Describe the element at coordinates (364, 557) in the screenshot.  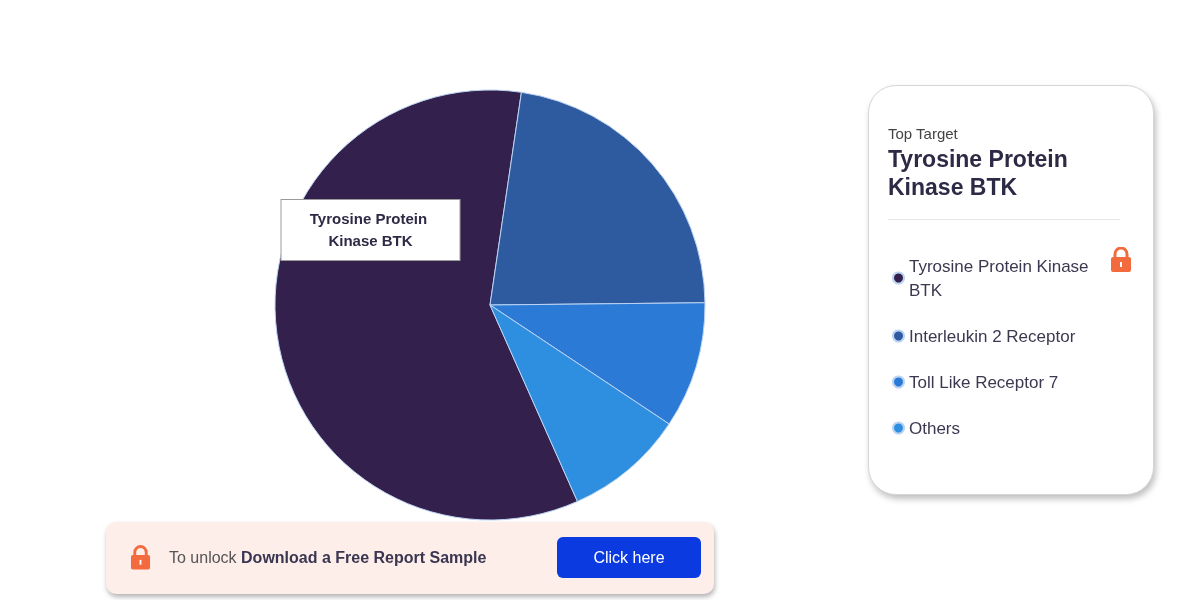
I see `text: Download a Free Report Sample` at that location.